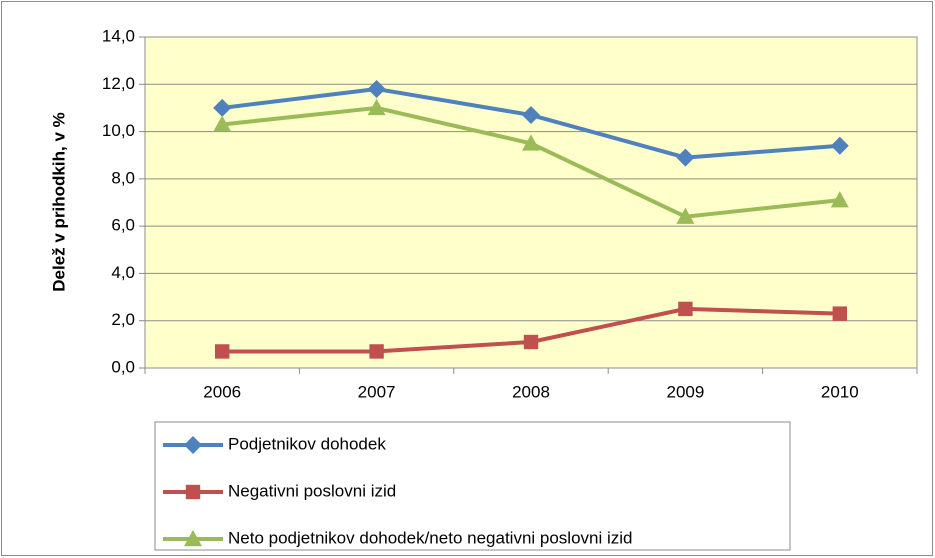 This screenshot has height=558, width=935. What do you see at coordinates (123, 272) in the screenshot?
I see `y-tick-label: 4,0` at bounding box center [123, 272].